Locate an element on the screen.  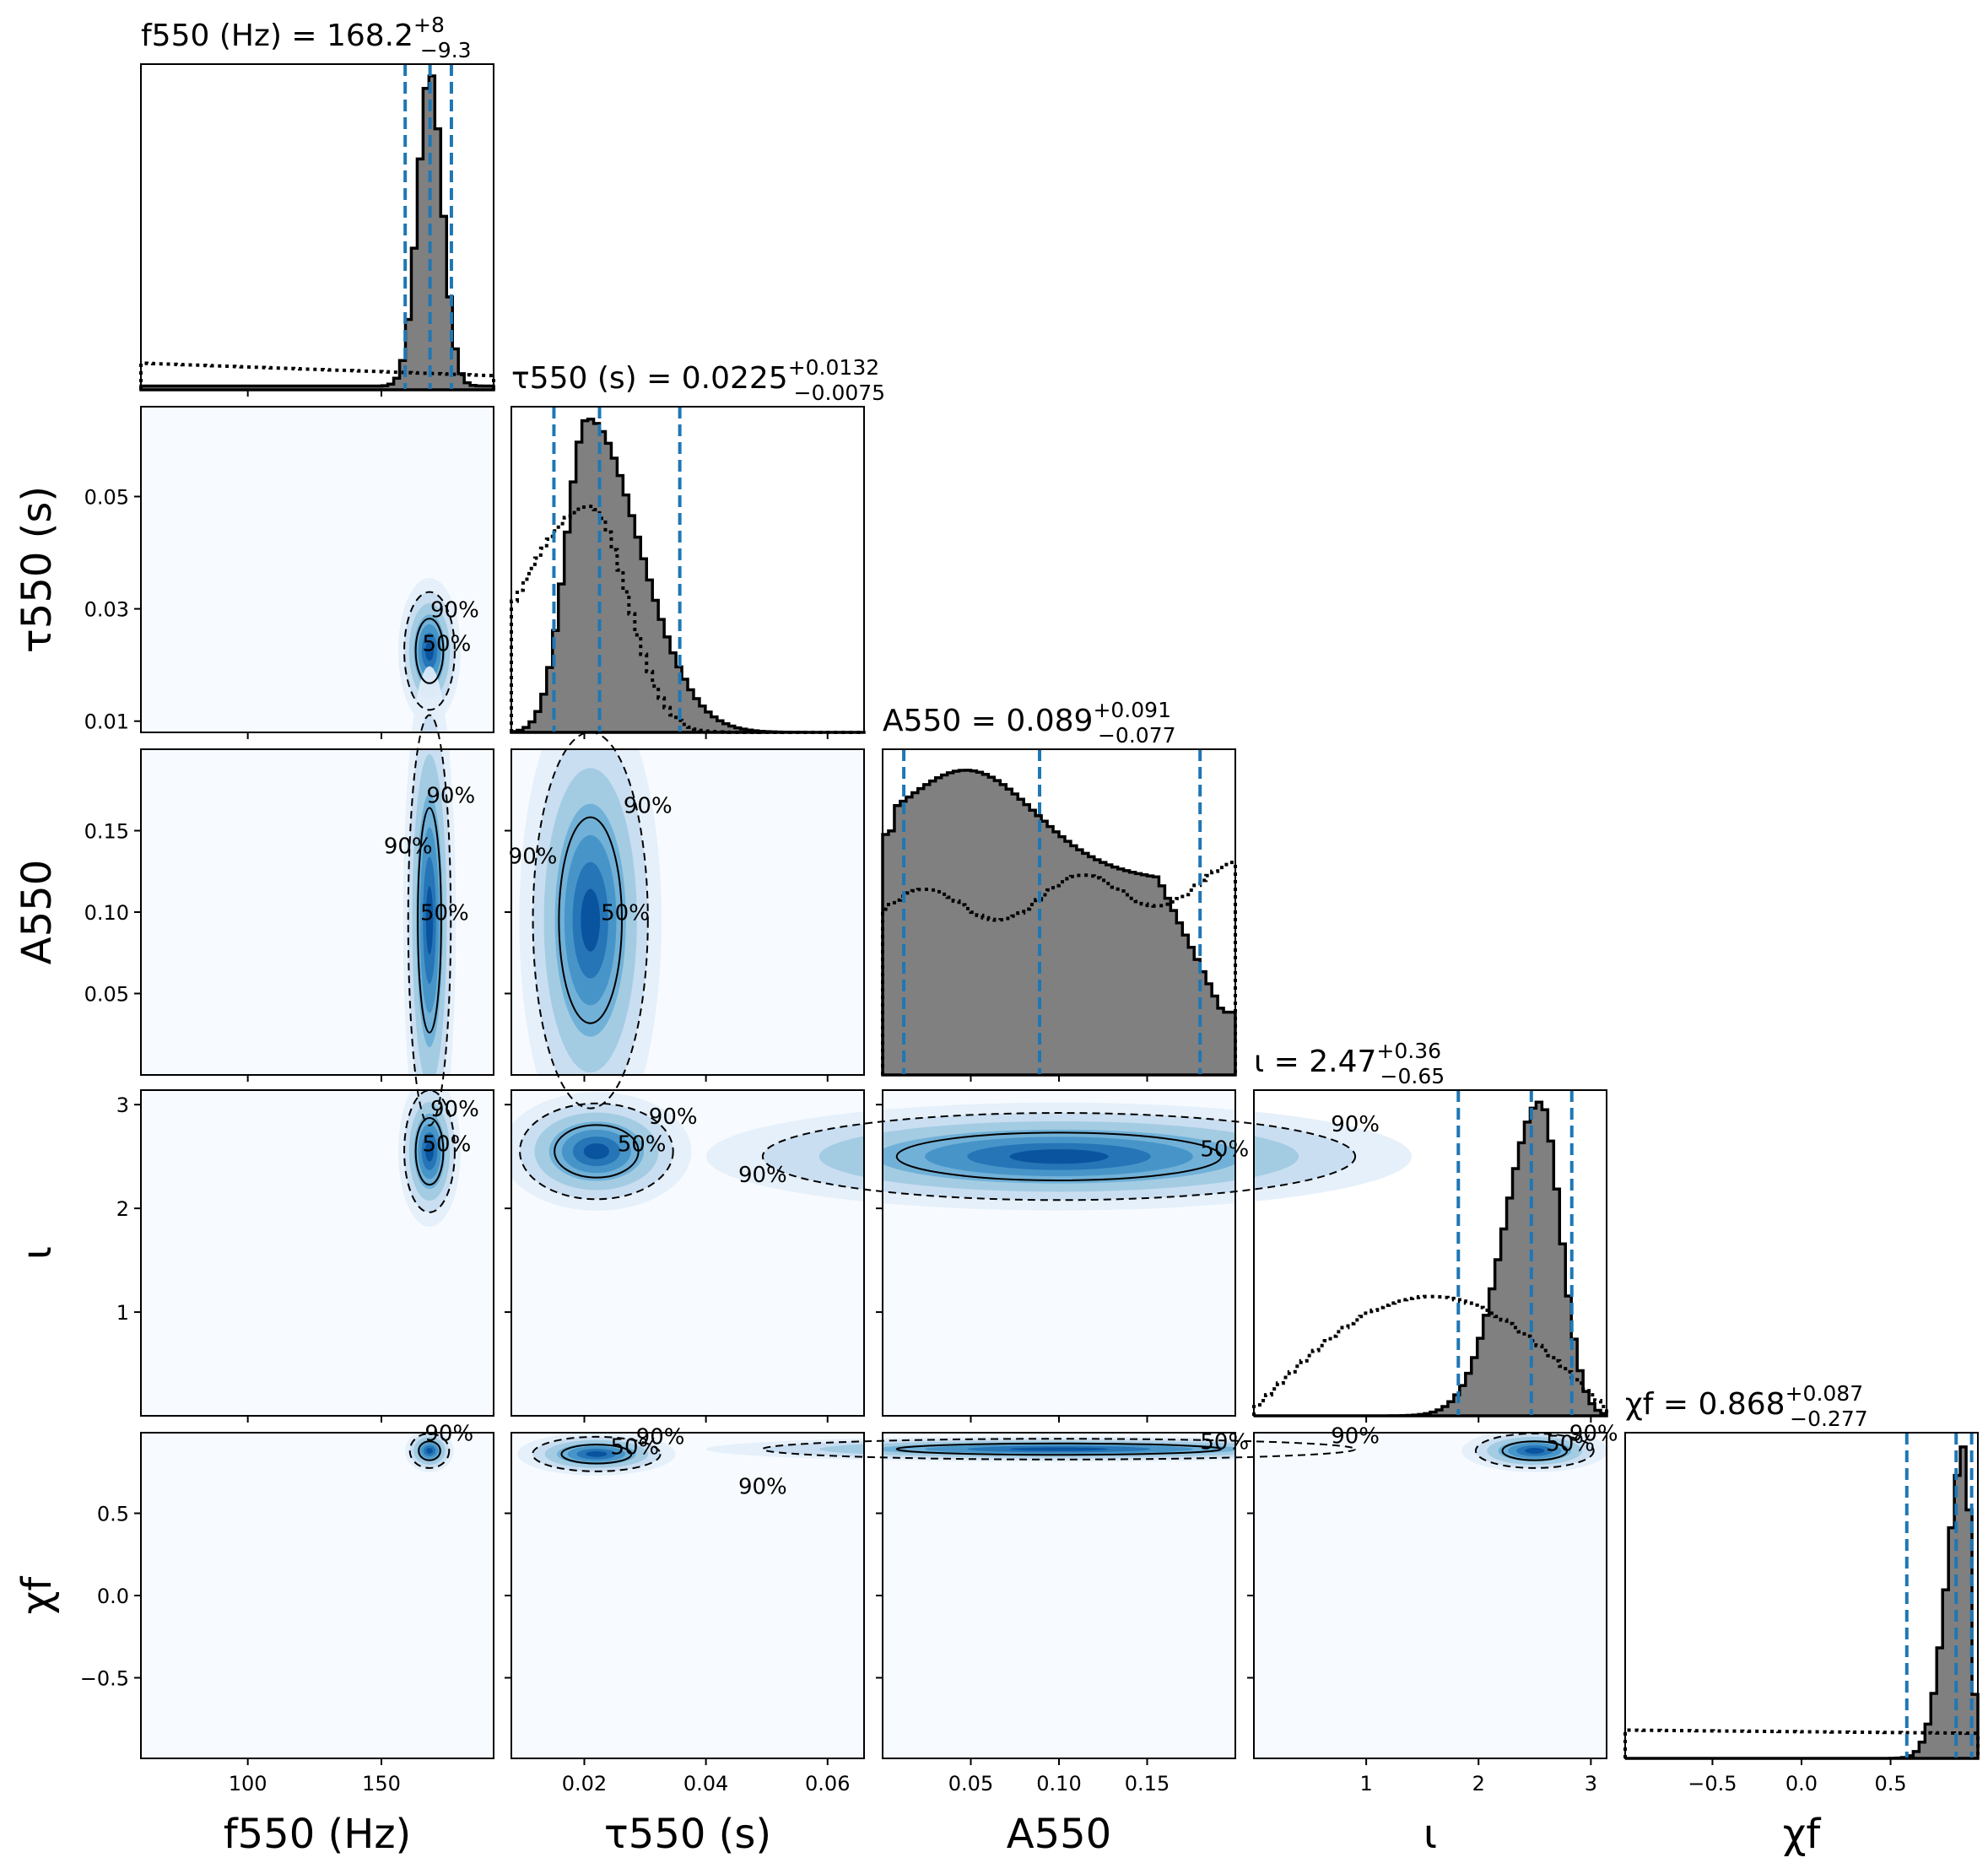
density-bg-r4c2 is located at coordinates (1059, 1595).